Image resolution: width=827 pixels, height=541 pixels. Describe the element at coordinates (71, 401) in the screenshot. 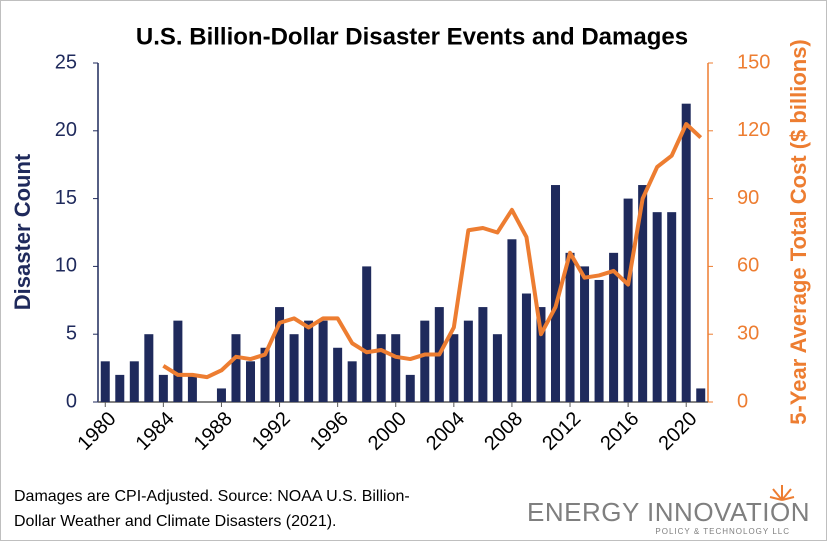

I see `y-tick-label: 0` at that location.